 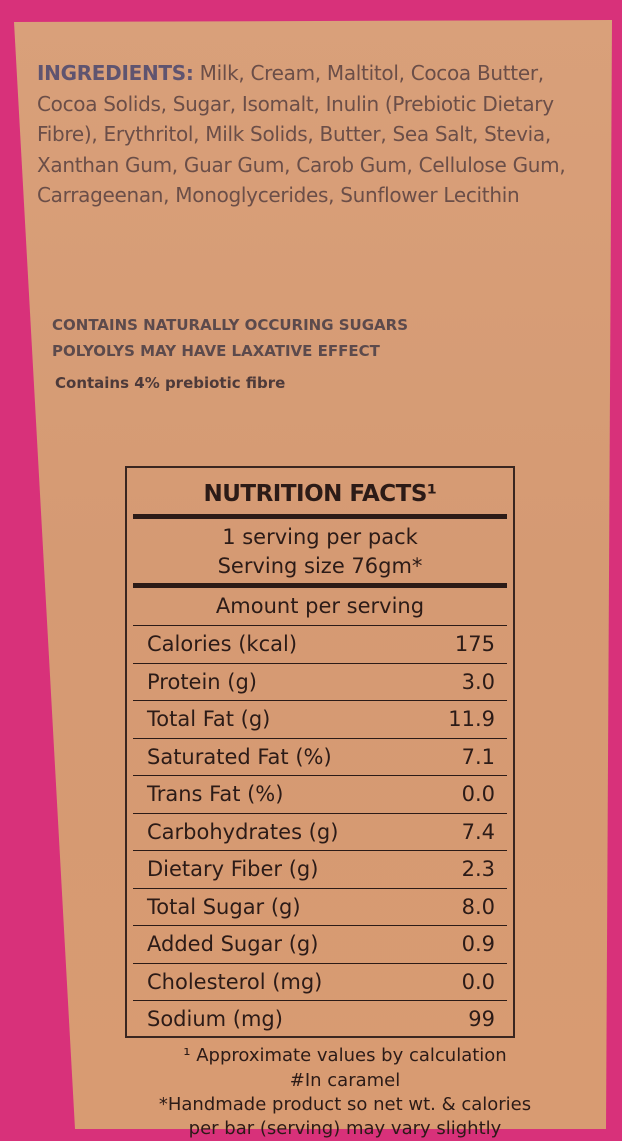 What do you see at coordinates (233, 944) in the screenshot?
I see `nutrient-name: Added Sugar (g)` at bounding box center [233, 944].